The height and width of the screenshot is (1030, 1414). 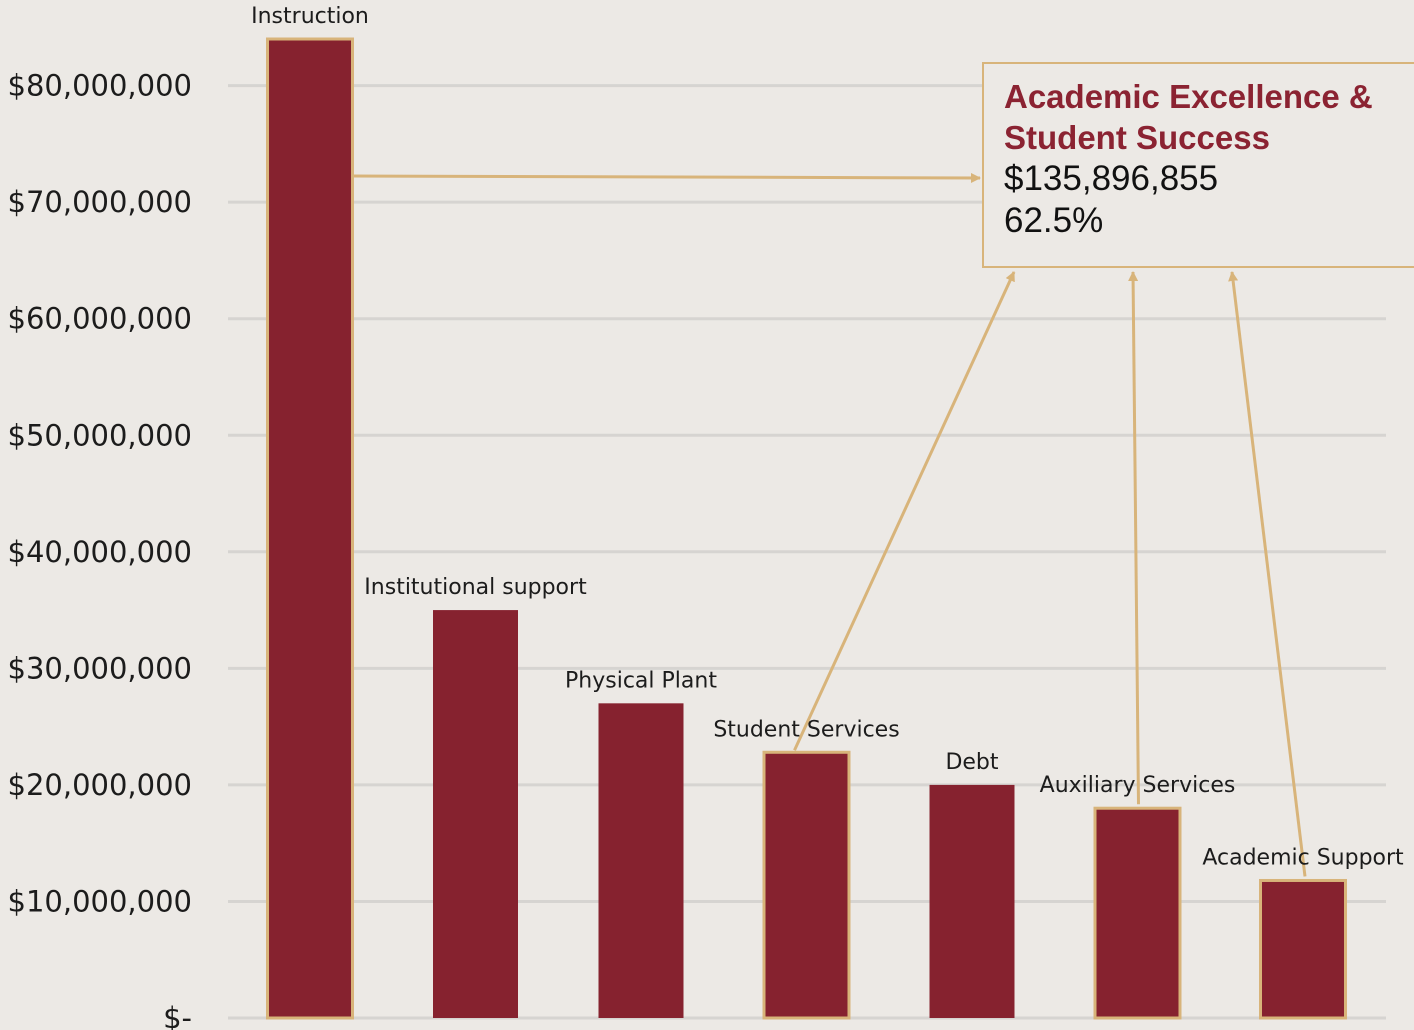 What do you see at coordinates (100, 435) in the screenshot?
I see `y-tick-label: $50,000,000` at bounding box center [100, 435].